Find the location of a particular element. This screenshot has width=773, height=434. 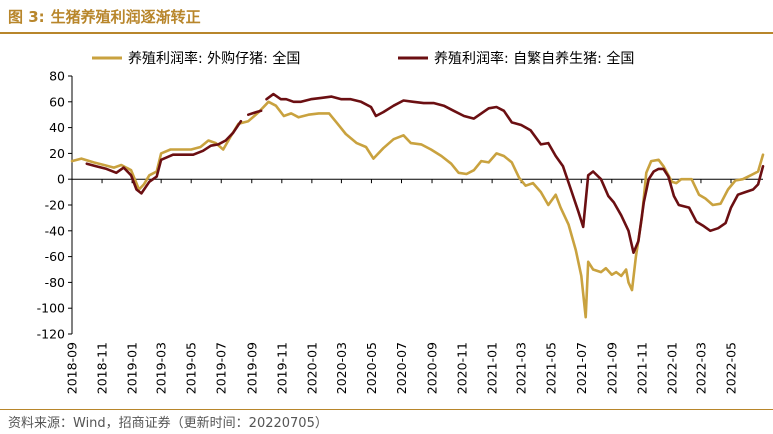

x-tick-label: 2021-03 is located at coordinates (521, 368).